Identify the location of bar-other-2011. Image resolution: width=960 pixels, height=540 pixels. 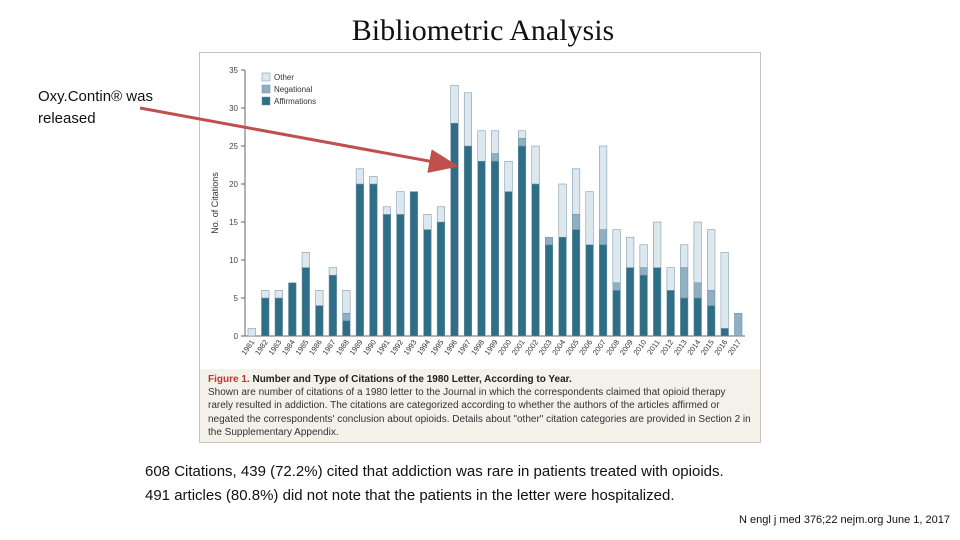
(657, 244).